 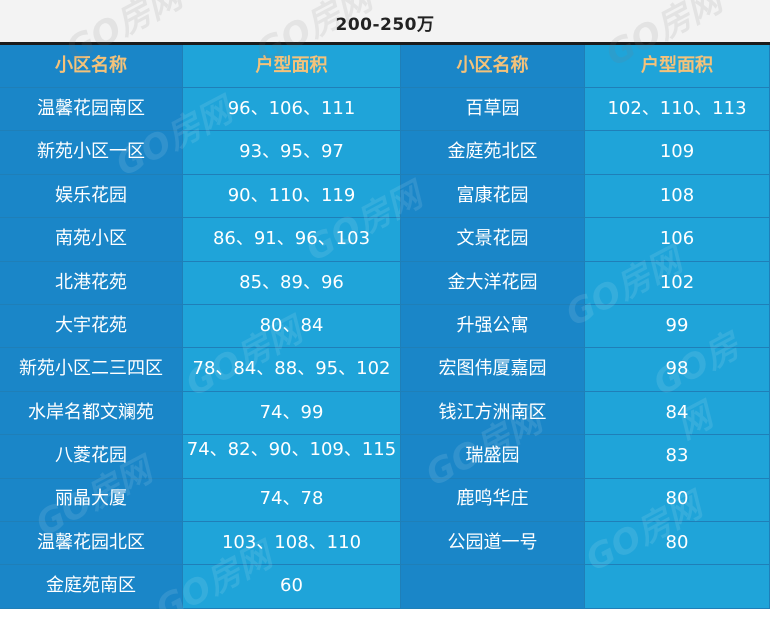 I want to click on table-cell: 水岸名都文斓苑, so click(x=91, y=413).